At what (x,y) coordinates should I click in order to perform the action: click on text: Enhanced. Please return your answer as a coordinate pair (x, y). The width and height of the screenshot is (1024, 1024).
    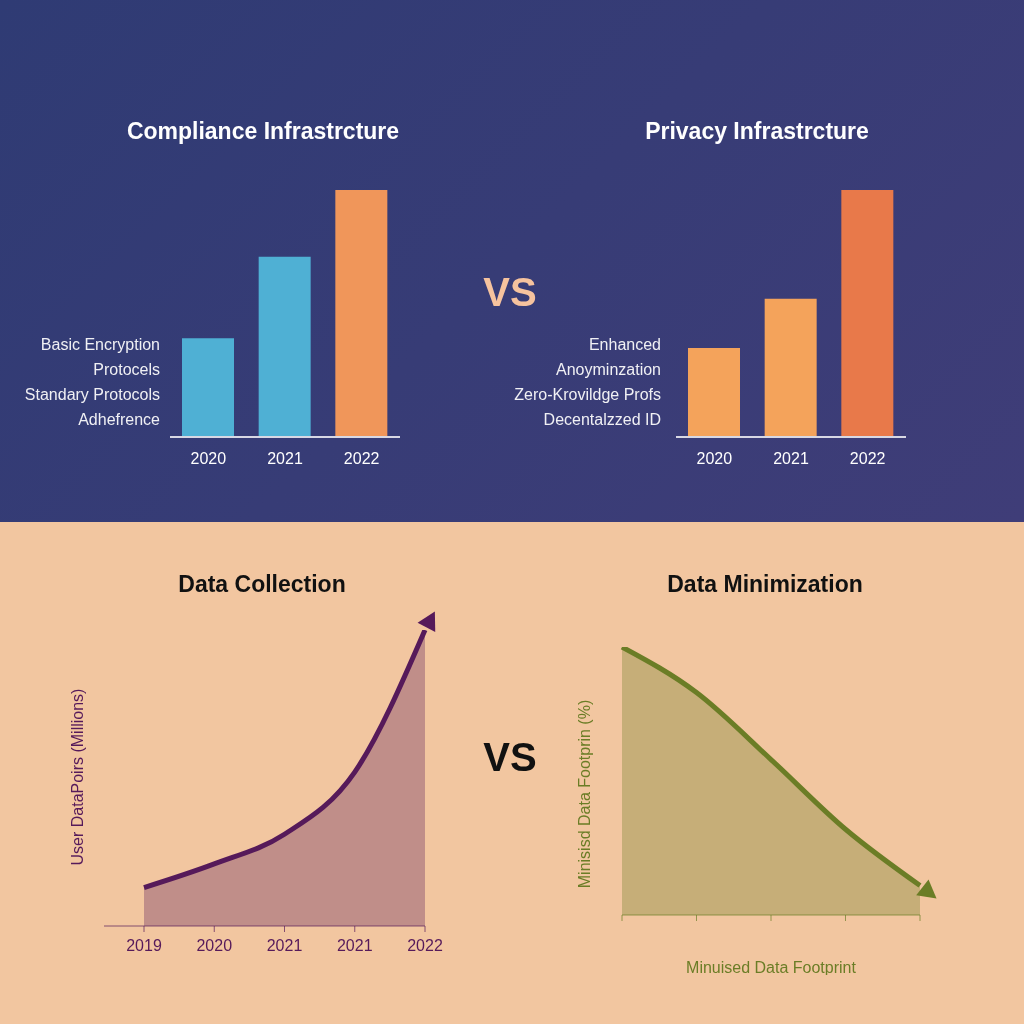
    Looking at the image, I should click on (624, 345).